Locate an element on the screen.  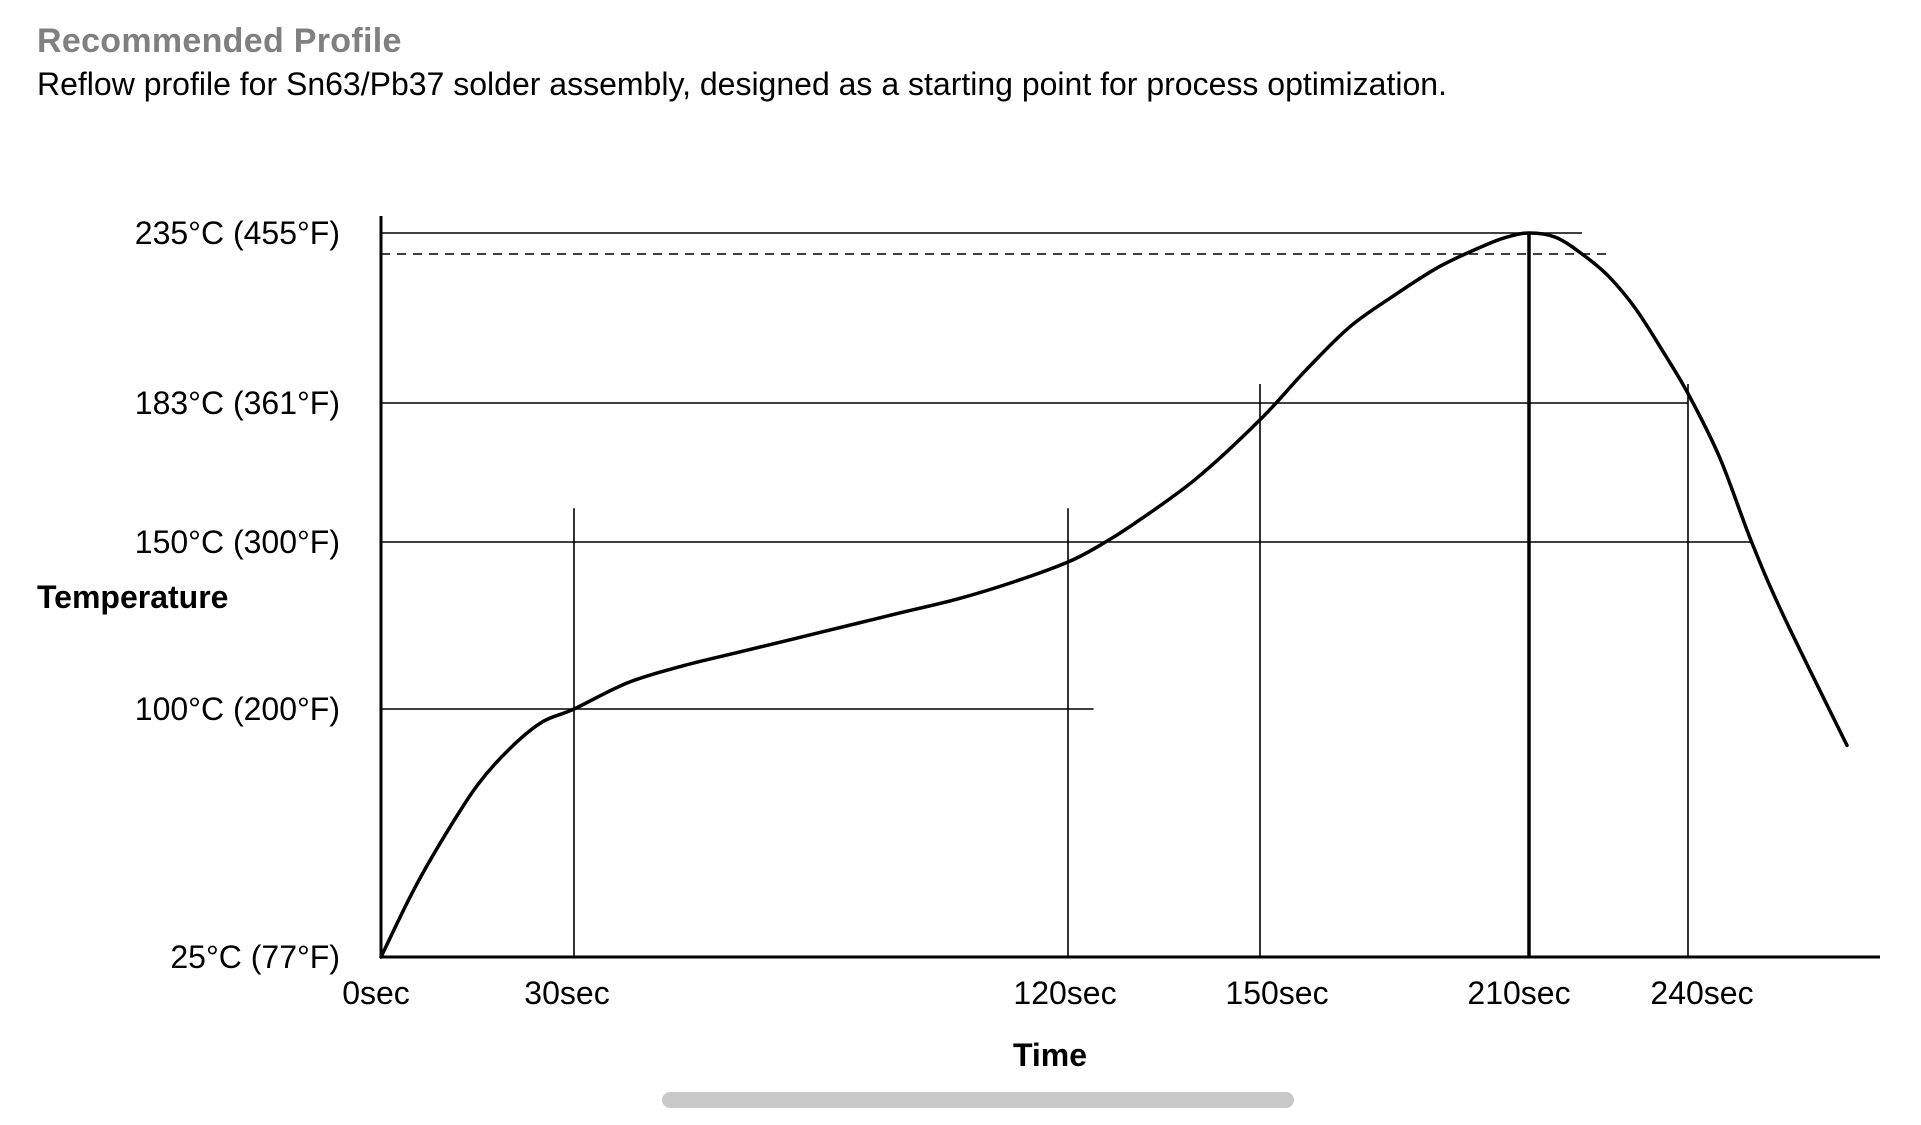
x-tick-label: 240sec is located at coordinates (1701, 993).